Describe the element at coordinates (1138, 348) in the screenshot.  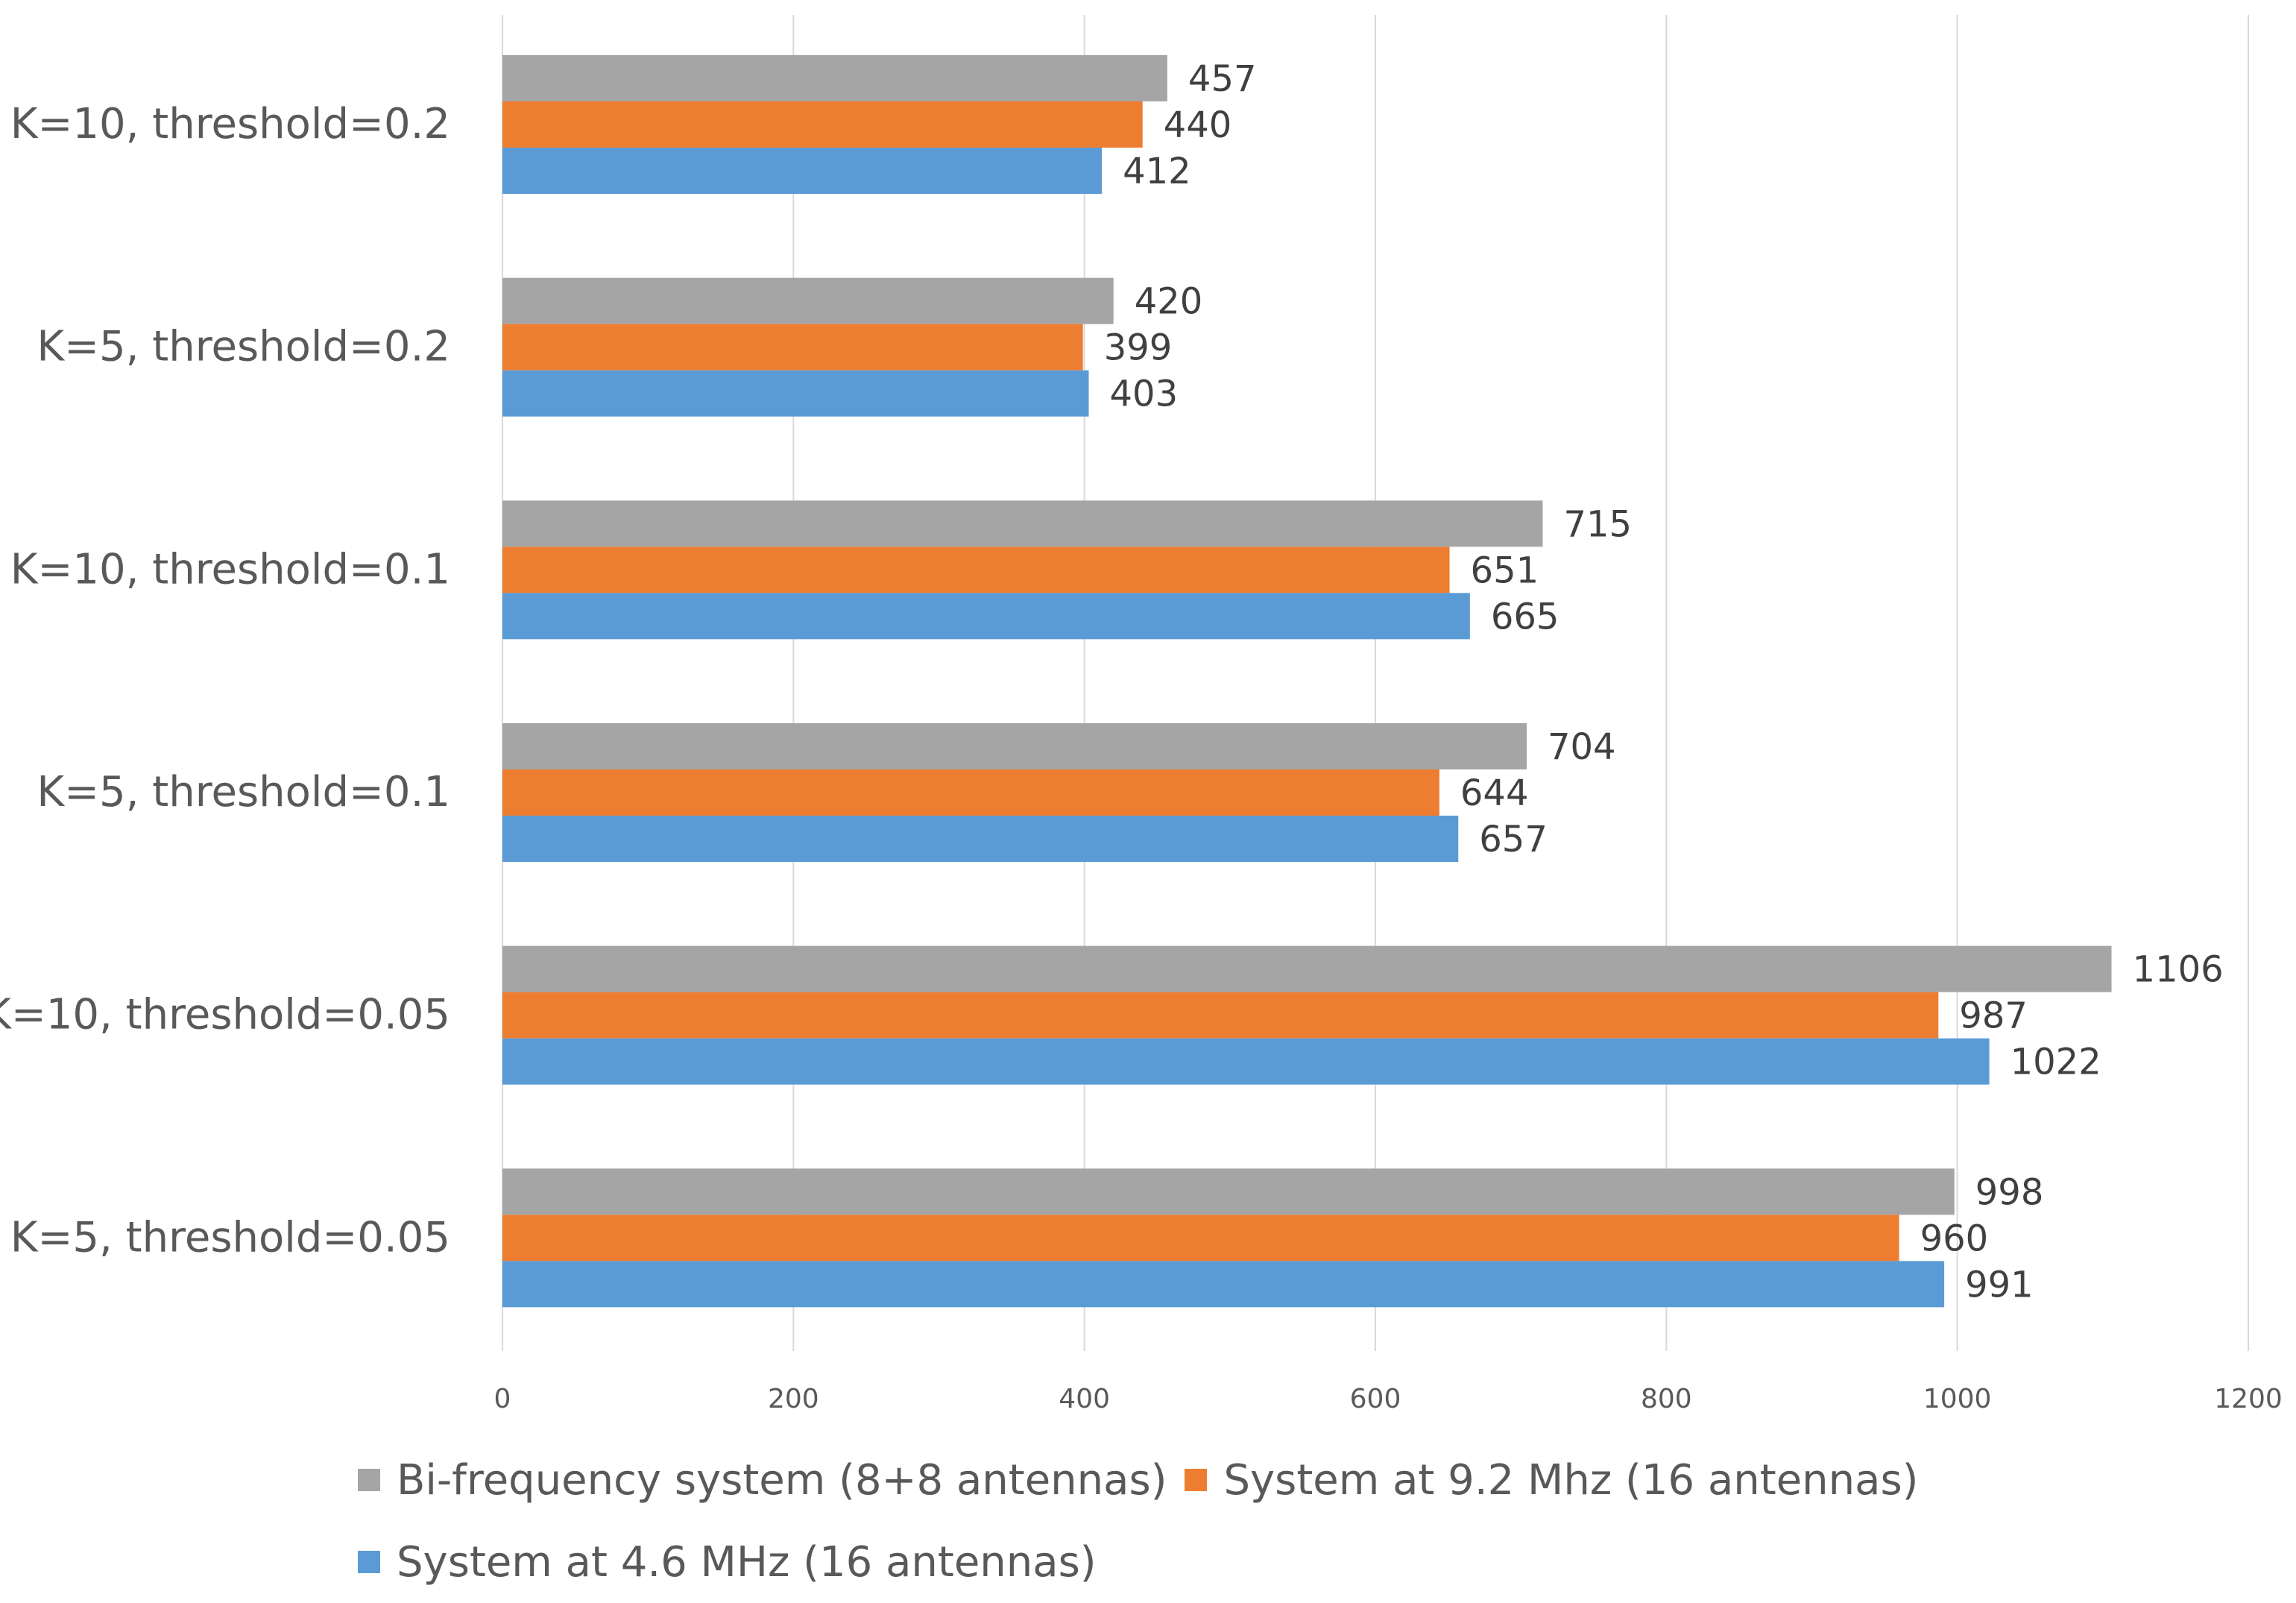
I see `data-label: 399` at that location.